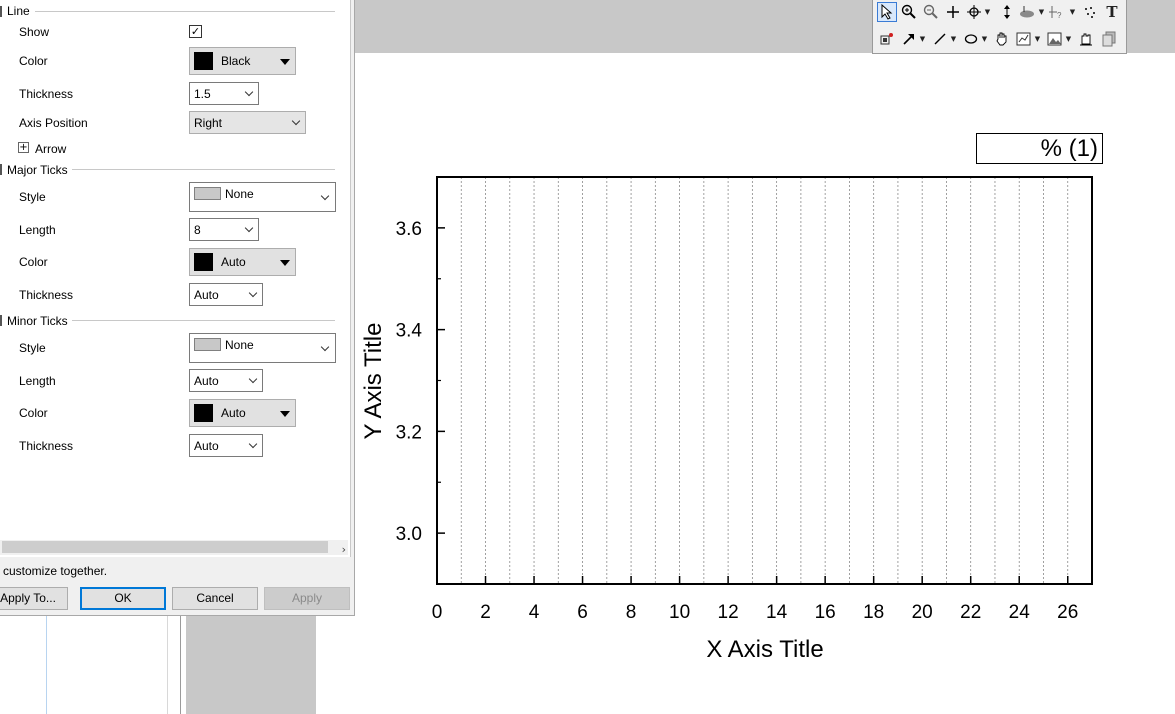  Describe the element at coordinates (887, 12) in the screenshot. I see `pointer-icon` at that location.